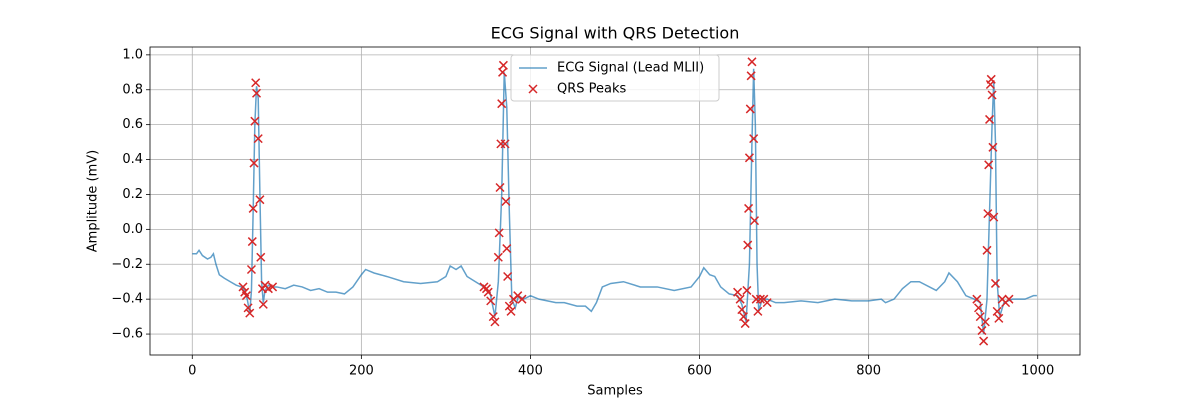 This screenshot has width=1200, height=400. Describe the element at coordinates (132, 54) in the screenshot. I see `y-tick-label: 1.0` at that location.